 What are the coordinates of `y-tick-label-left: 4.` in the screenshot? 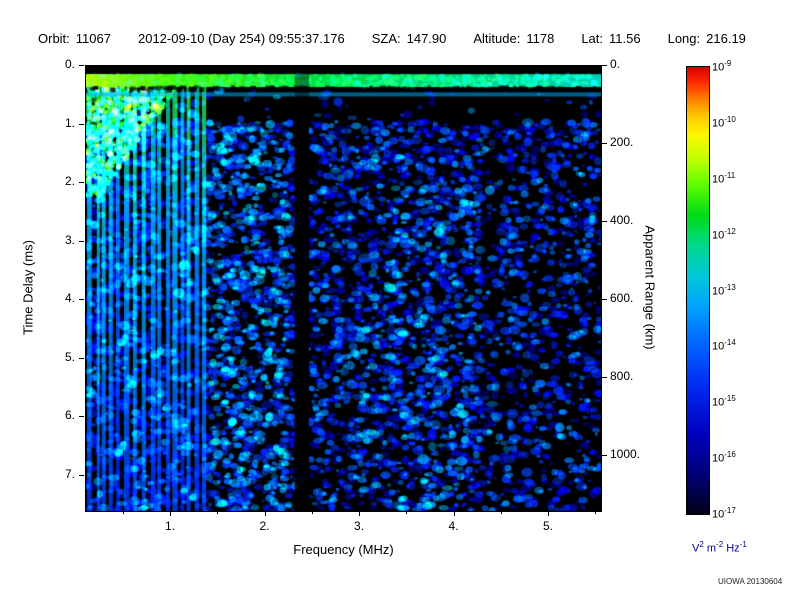 It's located at (69, 298).